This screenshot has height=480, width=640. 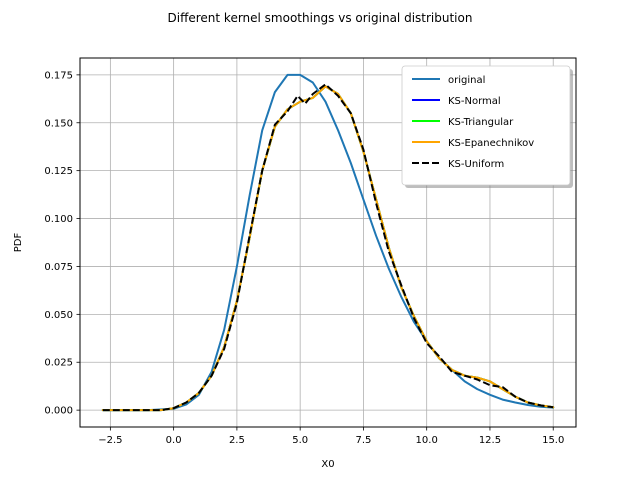 What do you see at coordinates (363, 440) in the screenshot?
I see `x-tick-label: 7.5` at bounding box center [363, 440].